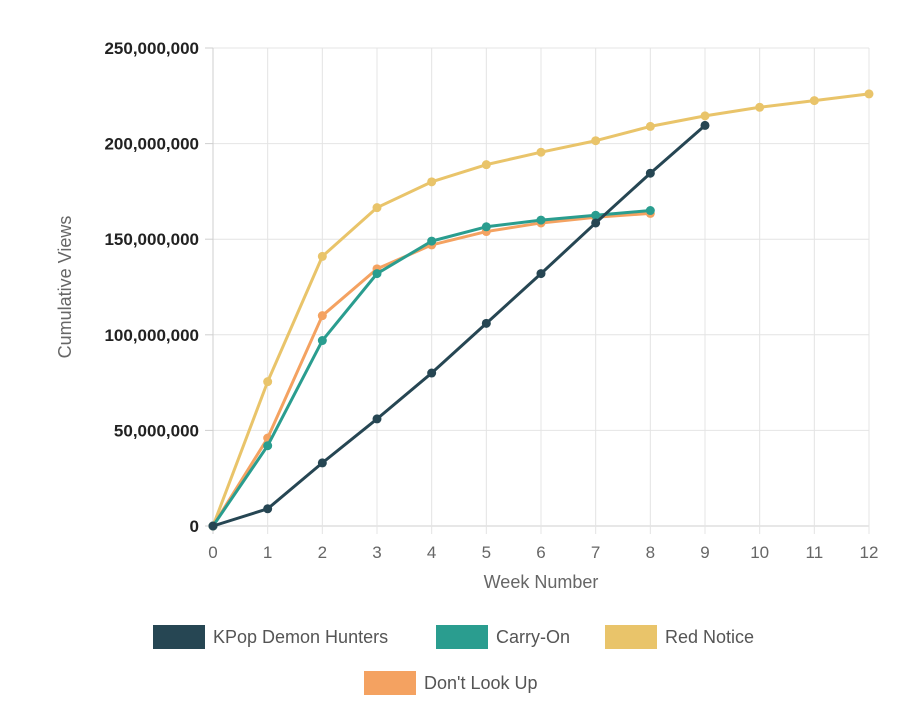  I want to click on x-tick-label: 8, so click(650, 552).